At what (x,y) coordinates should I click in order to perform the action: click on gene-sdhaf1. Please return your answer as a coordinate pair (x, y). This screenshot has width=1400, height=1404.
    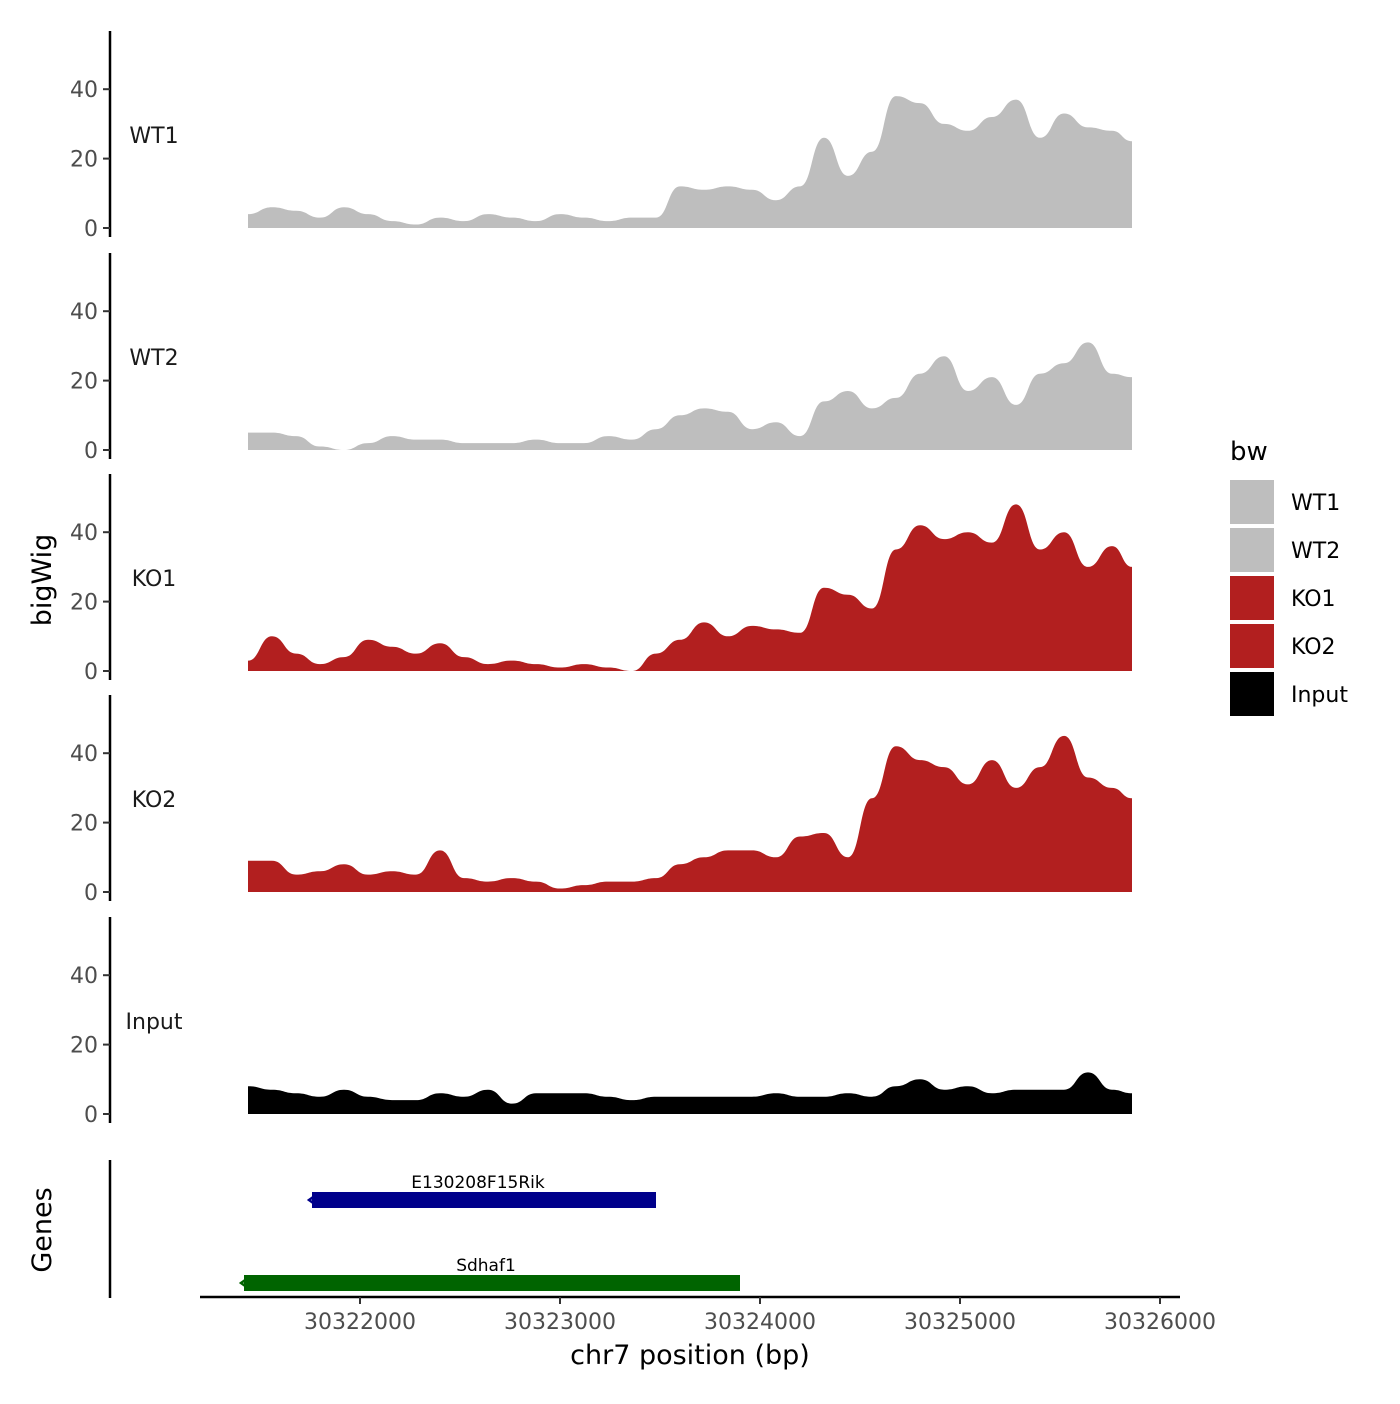
    Looking at the image, I should click on (492, 1283).